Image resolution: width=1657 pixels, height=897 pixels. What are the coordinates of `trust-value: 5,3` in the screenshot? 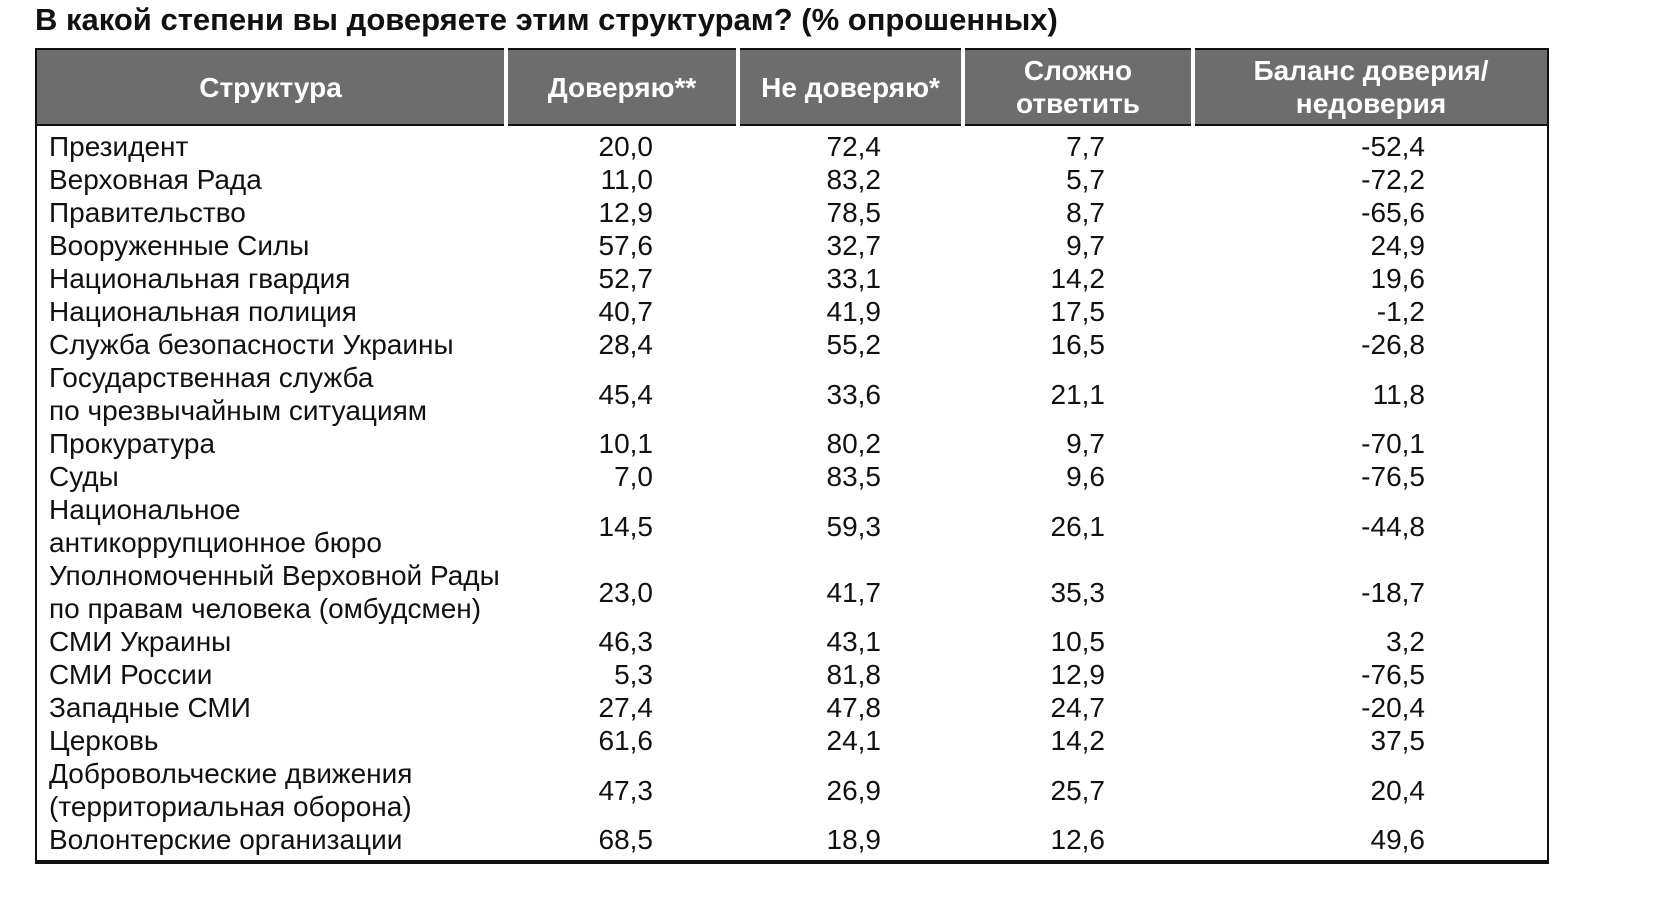 It's located at (633, 674).